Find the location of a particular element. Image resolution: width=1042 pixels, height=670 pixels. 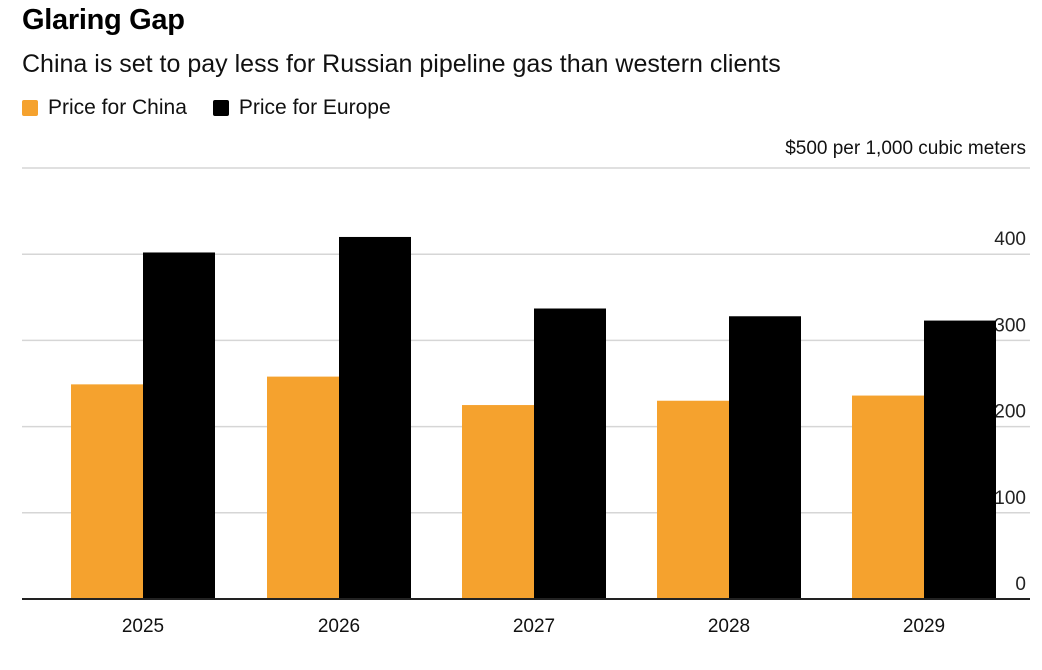

legend-swatch-china is located at coordinates (30, 108).